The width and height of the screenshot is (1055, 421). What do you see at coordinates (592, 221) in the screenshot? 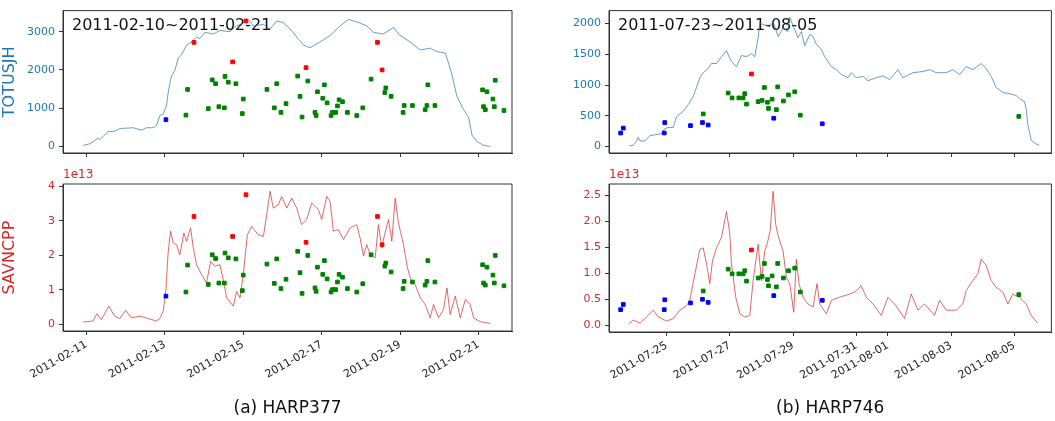
I see `y-tick-label: 2.0` at bounding box center [592, 221].